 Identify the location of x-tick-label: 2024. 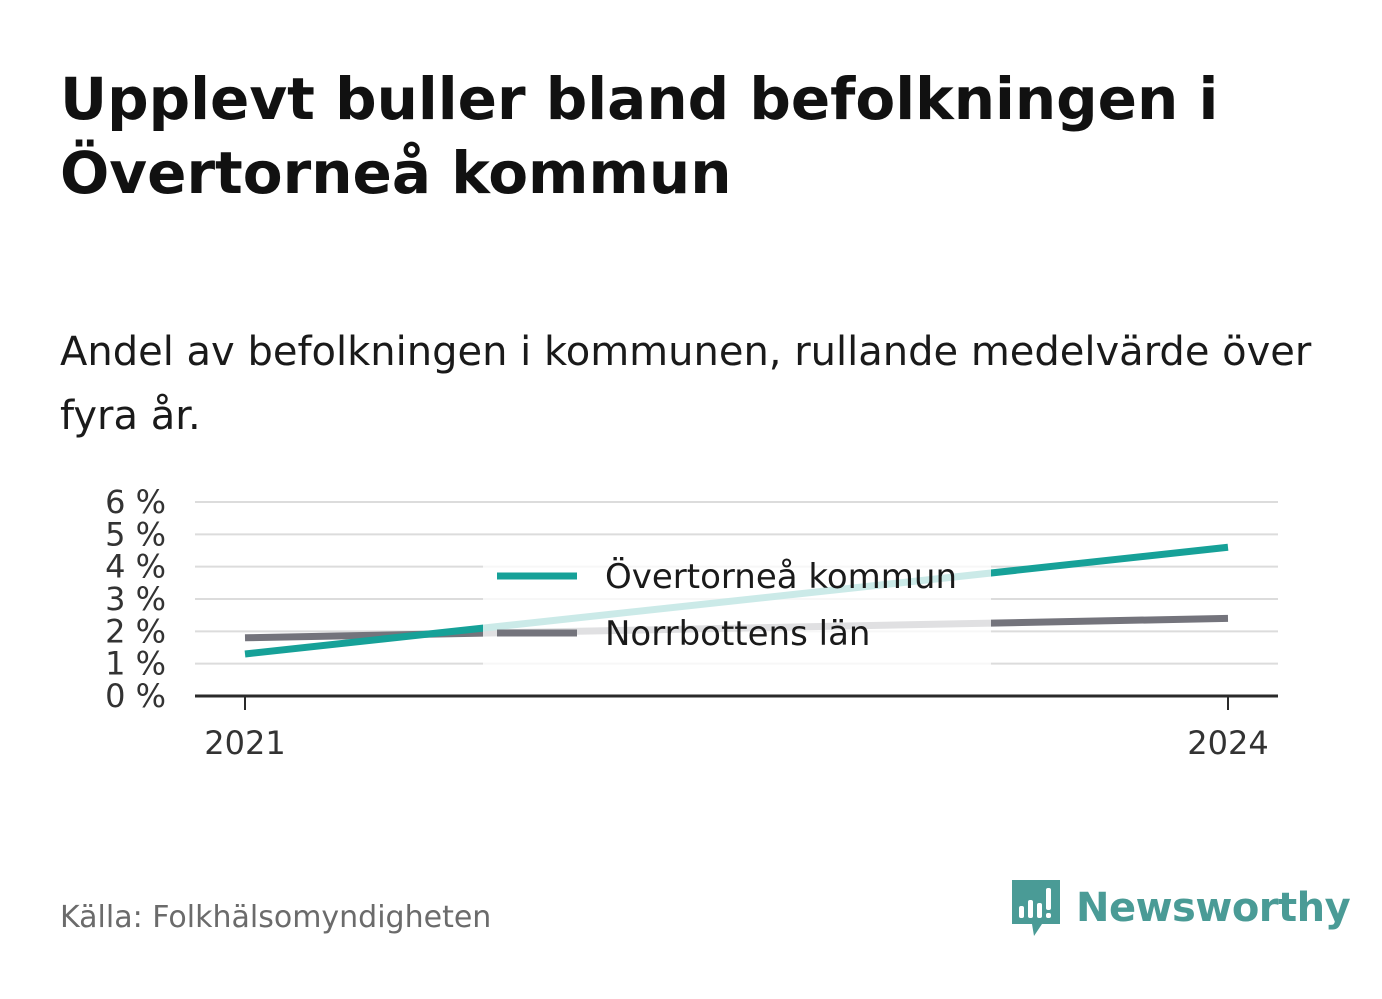
(1227, 743).